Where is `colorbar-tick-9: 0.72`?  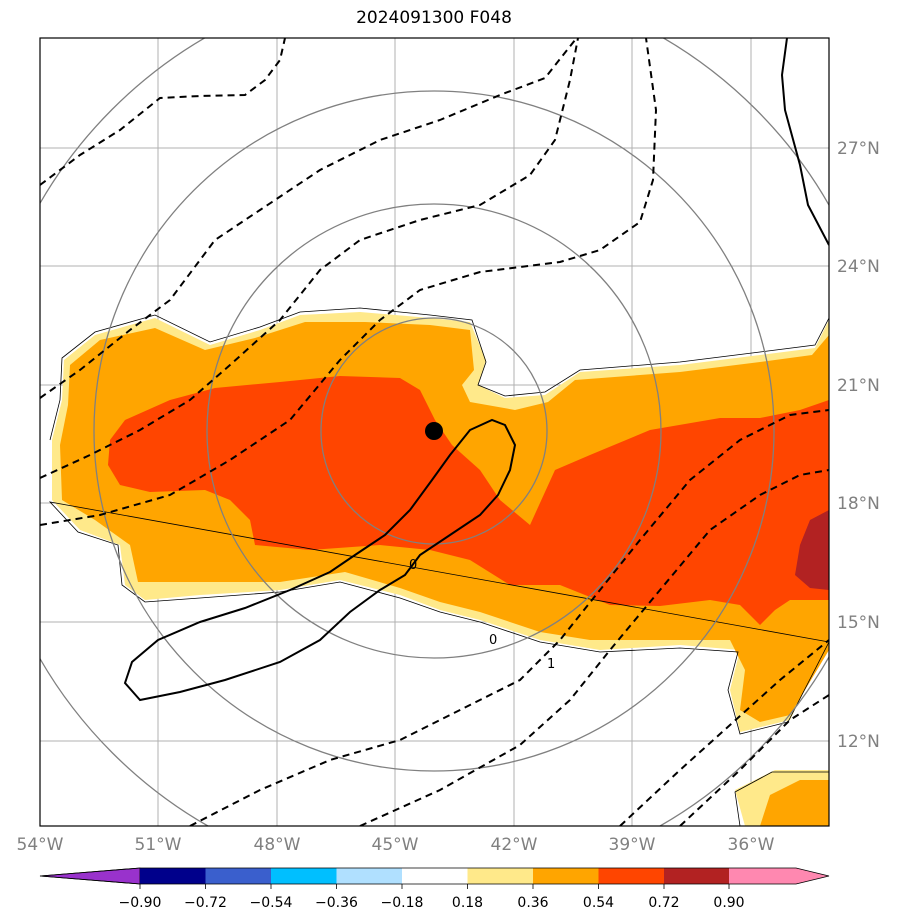
colorbar-tick-9: 0.72 is located at coordinates (663, 903).